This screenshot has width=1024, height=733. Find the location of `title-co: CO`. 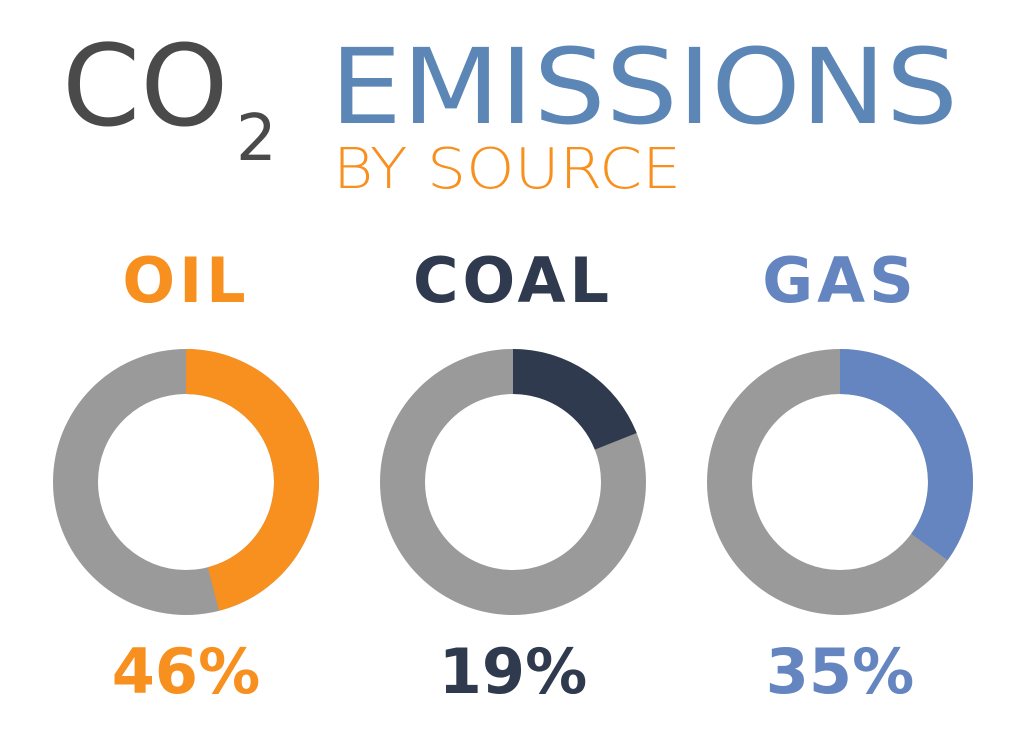

title-co: CO is located at coordinates (145, 87).